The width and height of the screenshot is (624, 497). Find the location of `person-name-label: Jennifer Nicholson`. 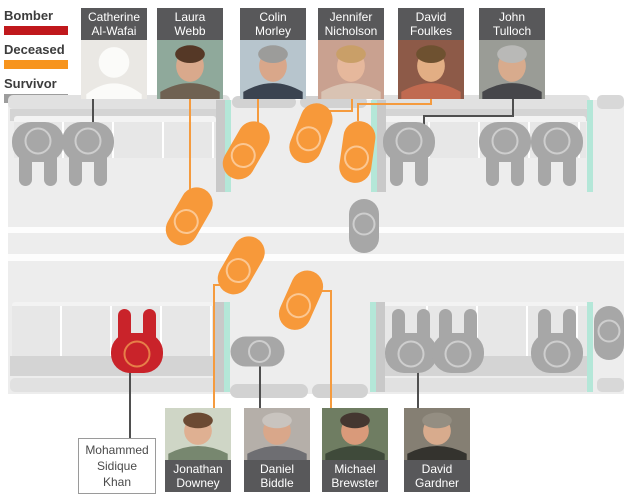

person-name-label: Jennifer Nicholson is located at coordinates (351, 24).